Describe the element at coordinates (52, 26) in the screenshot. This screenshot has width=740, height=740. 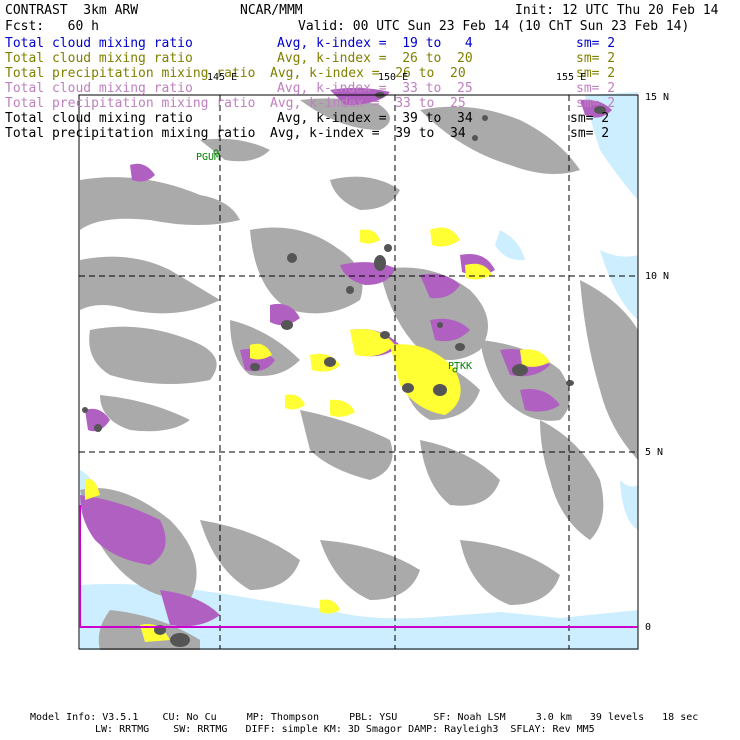
I see `forecast-hour: Fcst: 60 h` at that location.